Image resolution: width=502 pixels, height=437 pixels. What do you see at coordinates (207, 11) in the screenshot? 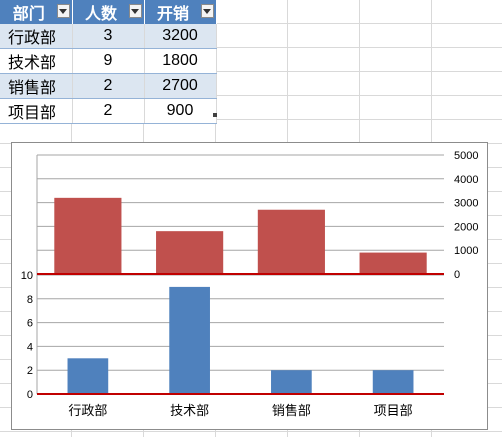
I see `filter-dropdown-cost` at bounding box center [207, 11].